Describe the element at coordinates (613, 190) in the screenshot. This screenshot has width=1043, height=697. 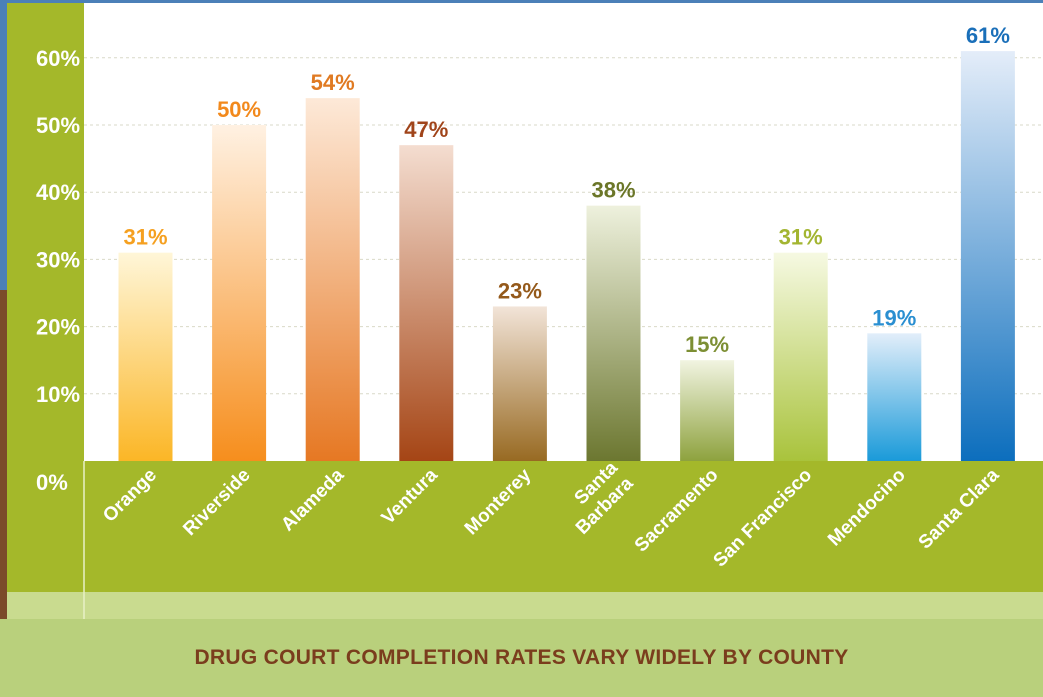
I see `value-label: 38%` at that location.